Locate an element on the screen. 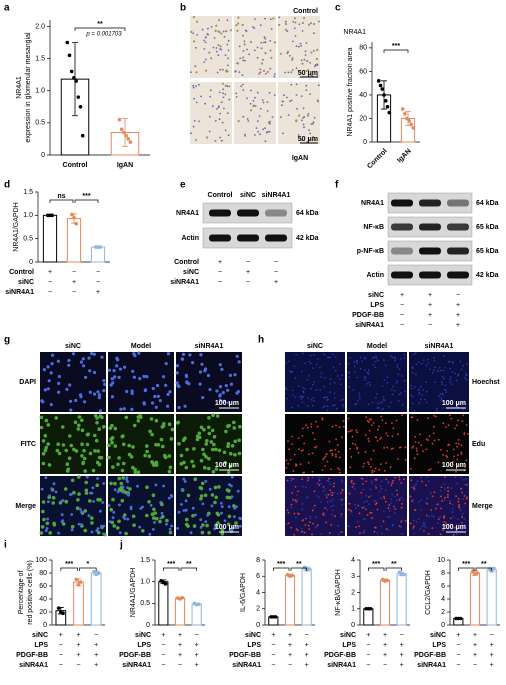 The height and width of the screenshot is (685, 506). bar is located at coordinates (401, 599).